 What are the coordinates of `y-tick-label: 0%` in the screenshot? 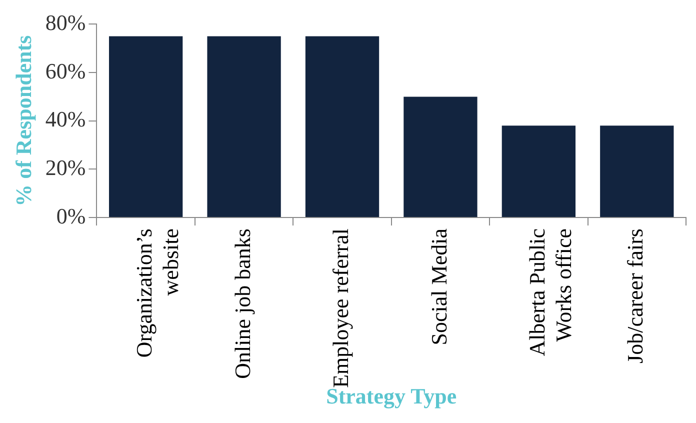 It's located at (71, 215).